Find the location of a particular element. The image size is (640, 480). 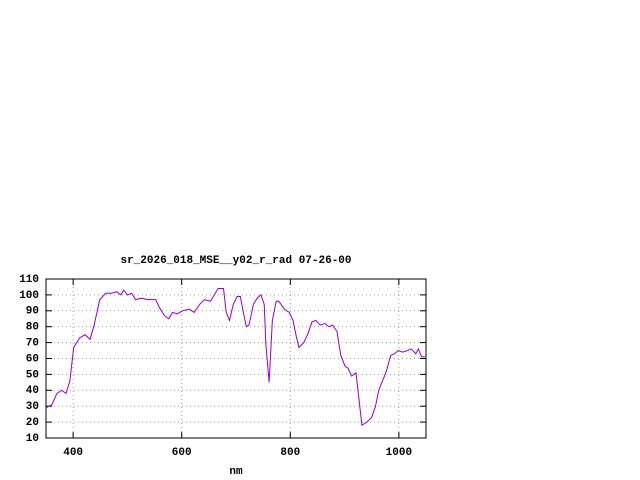

y-tick-label: 20 is located at coordinates (32, 423).